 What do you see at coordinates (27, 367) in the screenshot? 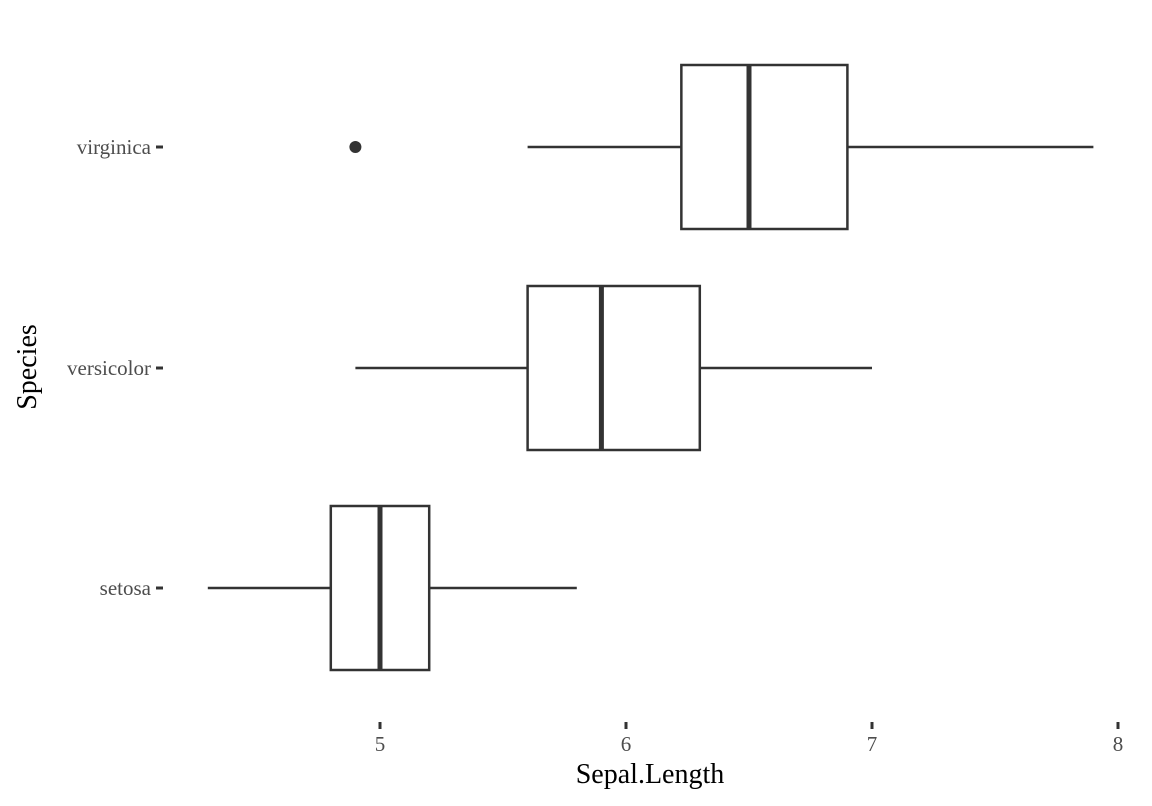
I see `y-axis-title: Species` at bounding box center [27, 367].